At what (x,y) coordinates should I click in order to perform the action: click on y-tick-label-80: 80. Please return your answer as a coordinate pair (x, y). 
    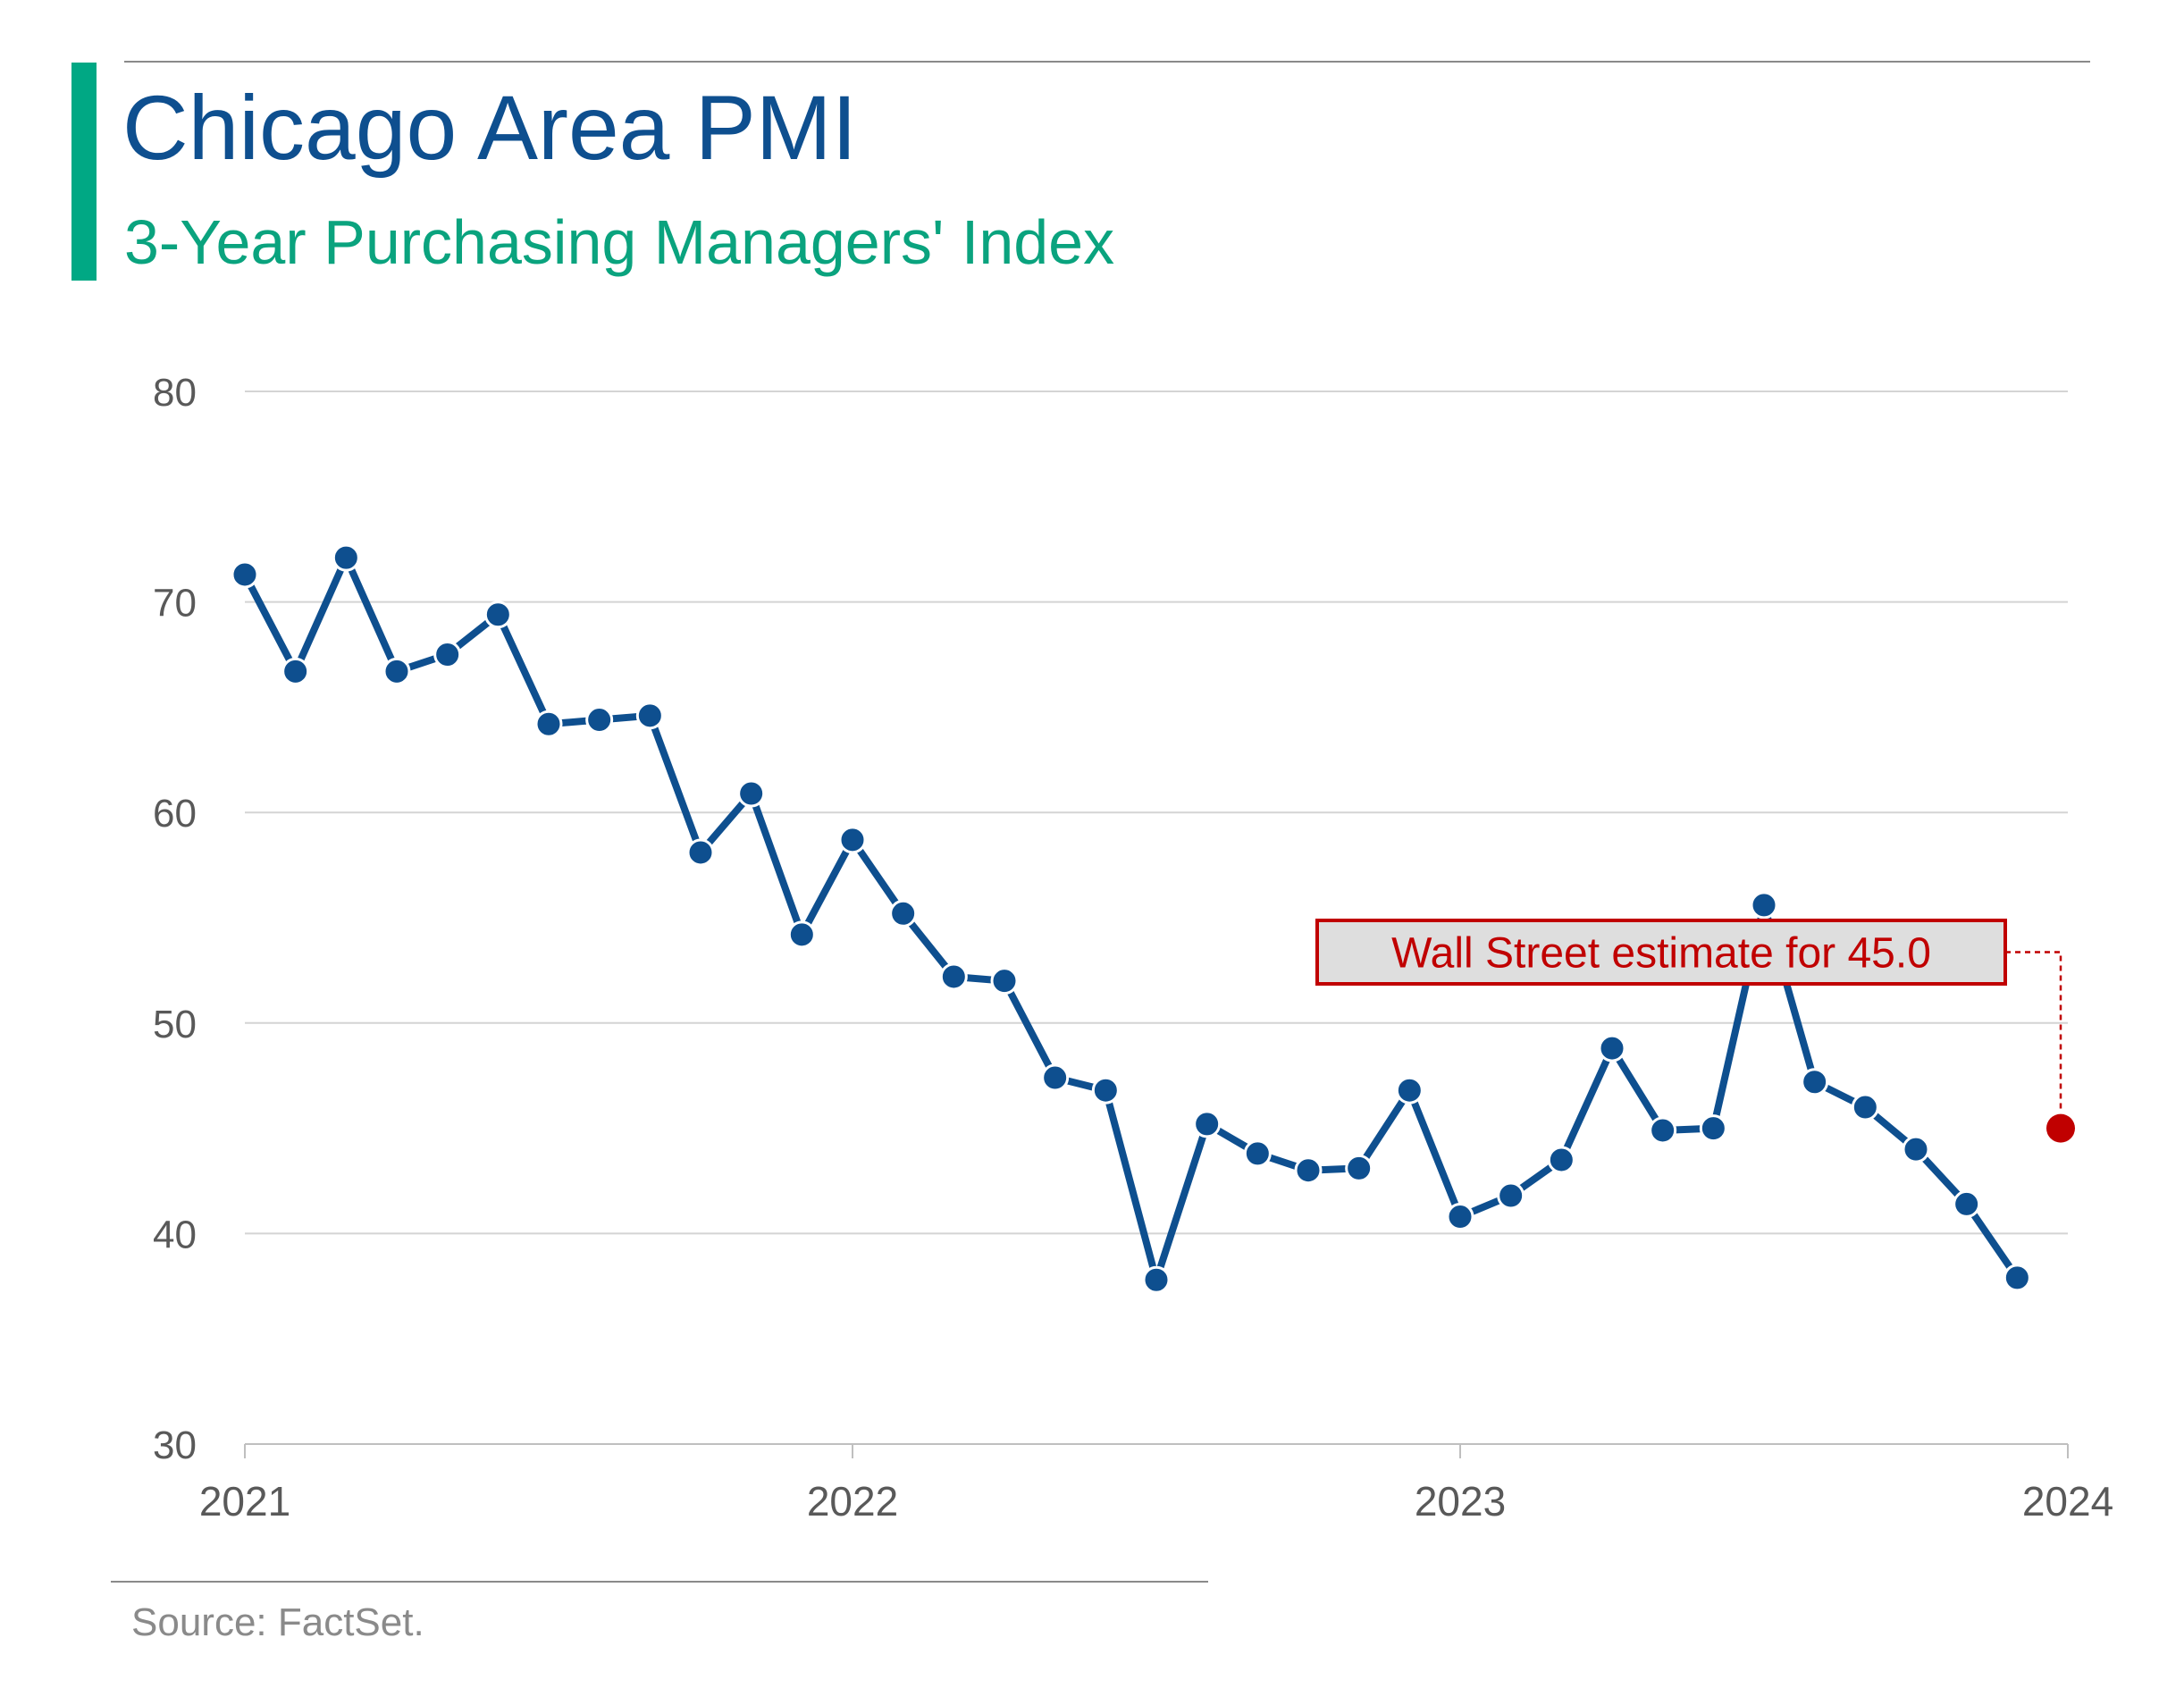
    Looking at the image, I should click on (175, 393).